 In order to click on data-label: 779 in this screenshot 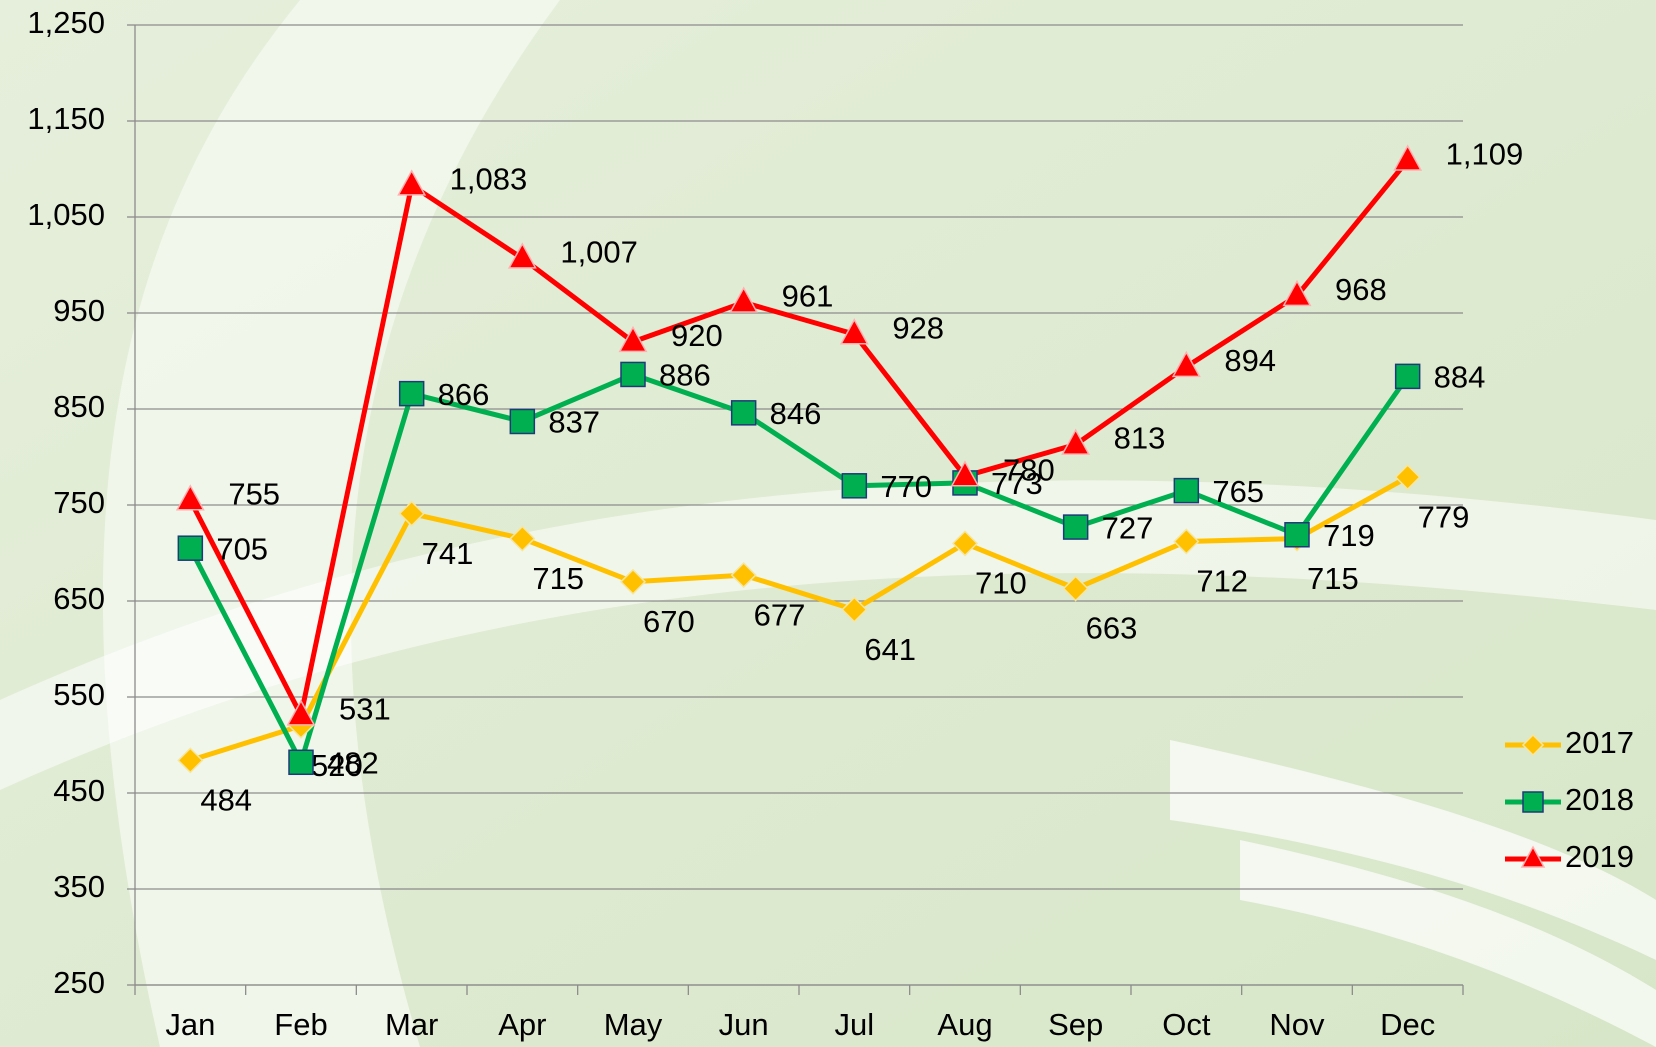, I will do `click(1444, 516)`.